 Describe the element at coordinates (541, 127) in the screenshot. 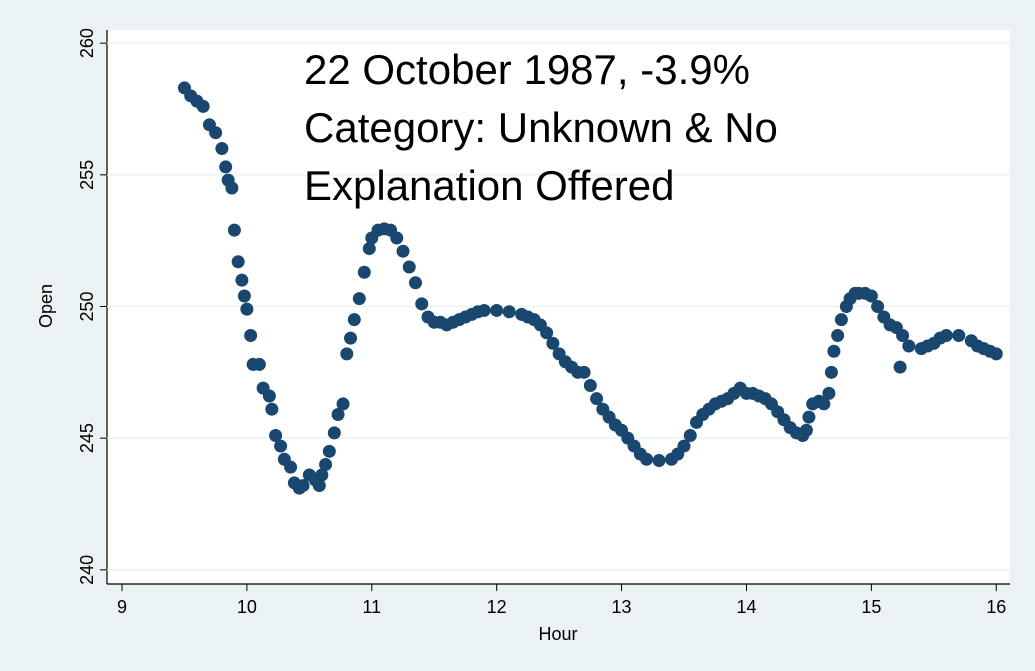

I see `annotation: Category: Unknown & No` at that location.